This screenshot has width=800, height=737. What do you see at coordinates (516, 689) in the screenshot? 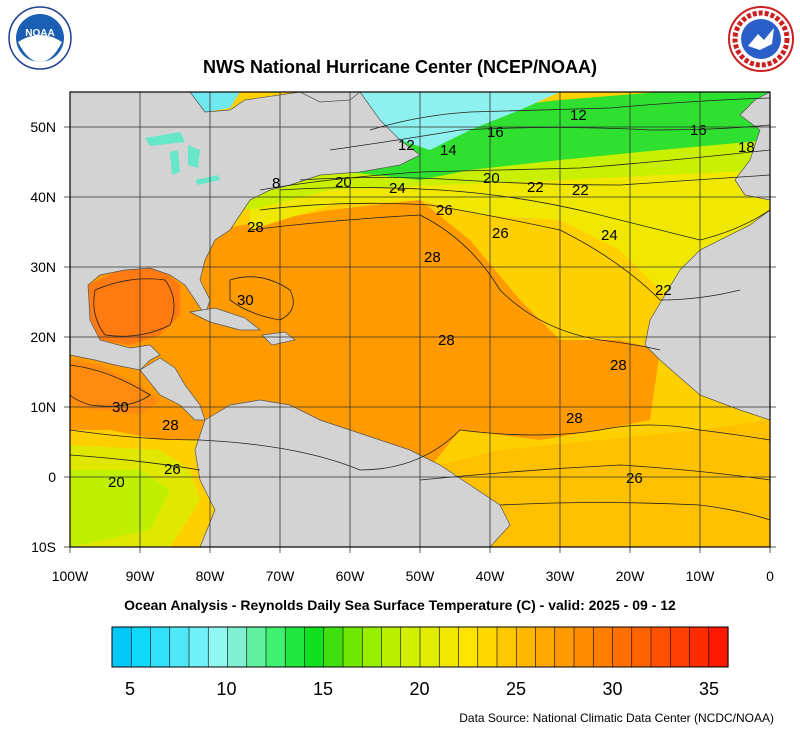
I see `colorbar-tick-label: 25` at bounding box center [516, 689].